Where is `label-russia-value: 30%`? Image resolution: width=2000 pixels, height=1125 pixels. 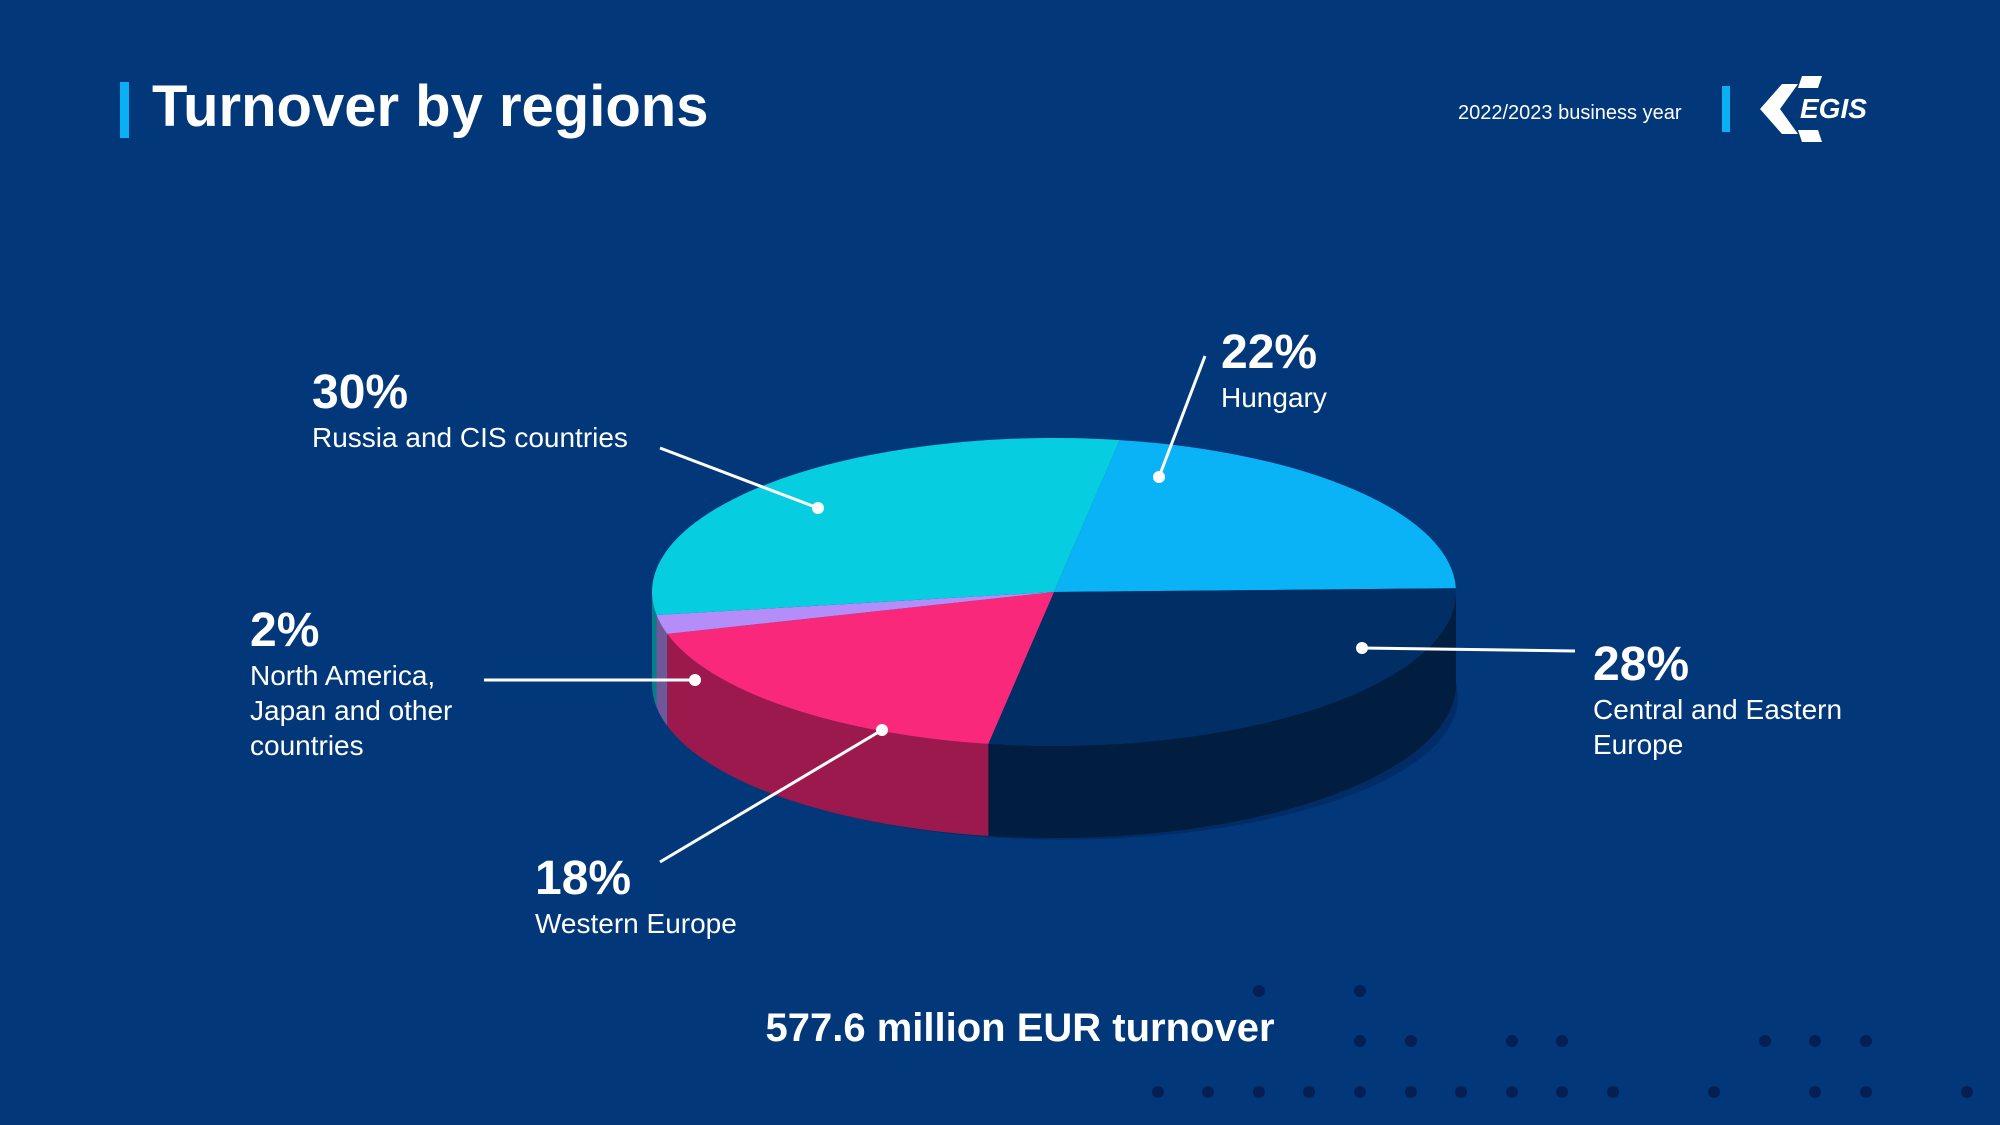
label-russia-value: 30% is located at coordinates (360, 392).